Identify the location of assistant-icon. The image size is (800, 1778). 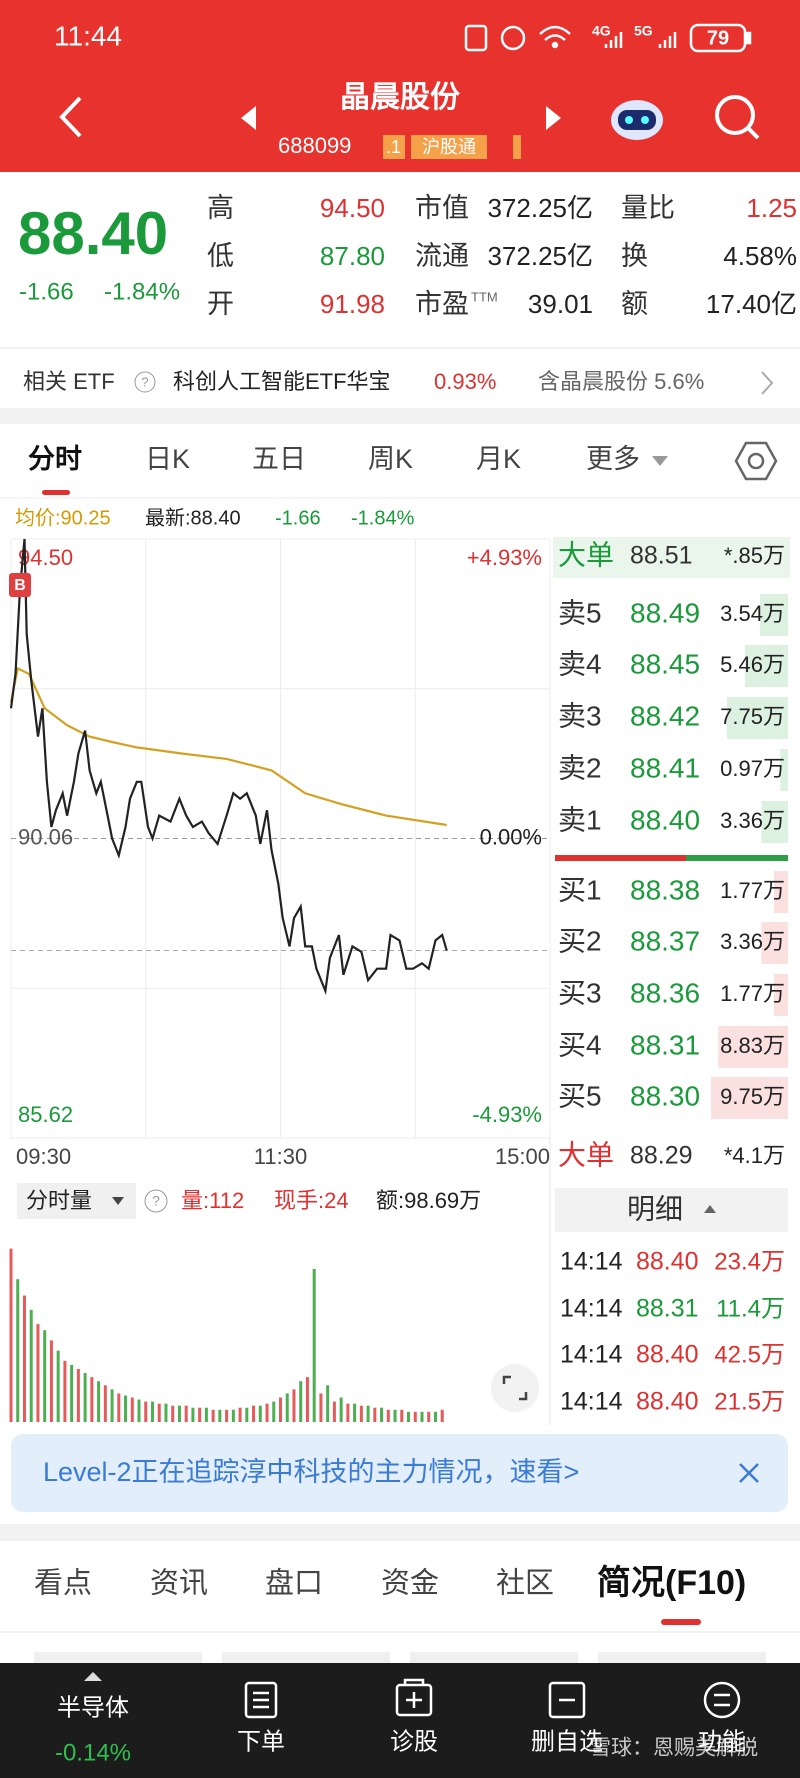
(637, 120).